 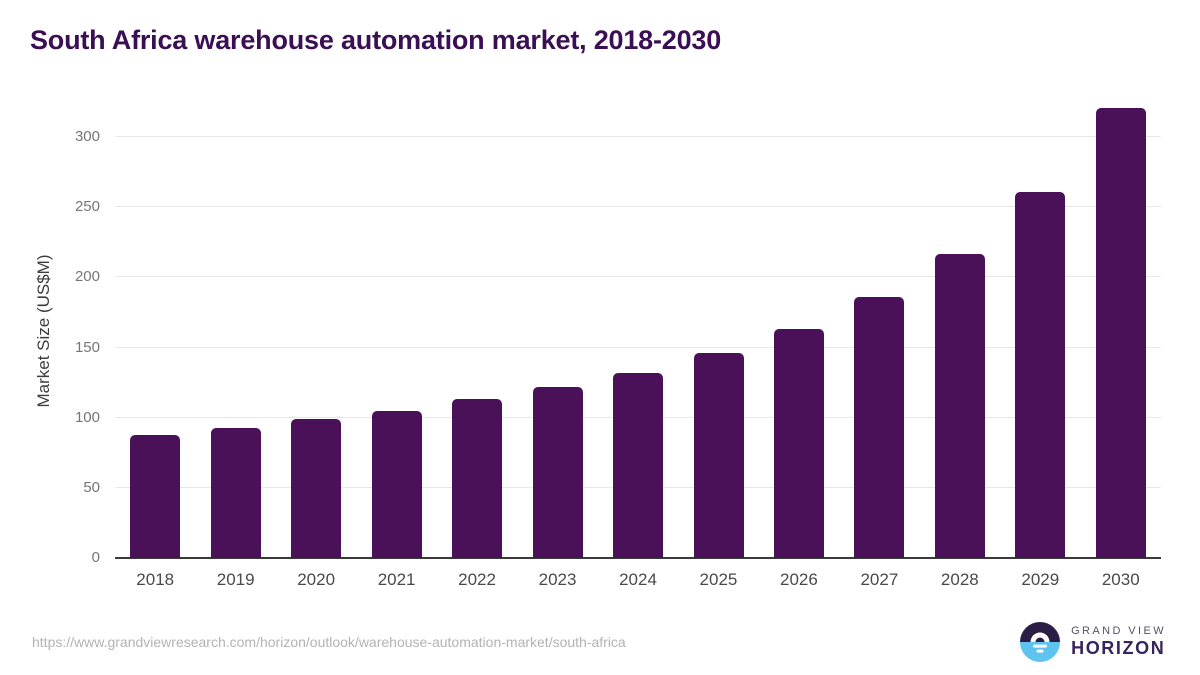 What do you see at coordinates (557, 579) in the screenshot?
I see `x-axis-label-2023: 2023` at bounding box center [557, 579].